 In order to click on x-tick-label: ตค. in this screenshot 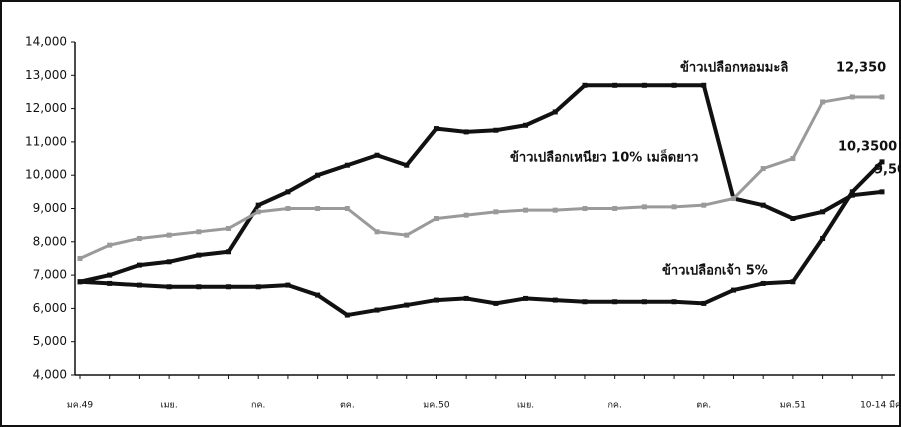, I will do `click(703, 406)`.